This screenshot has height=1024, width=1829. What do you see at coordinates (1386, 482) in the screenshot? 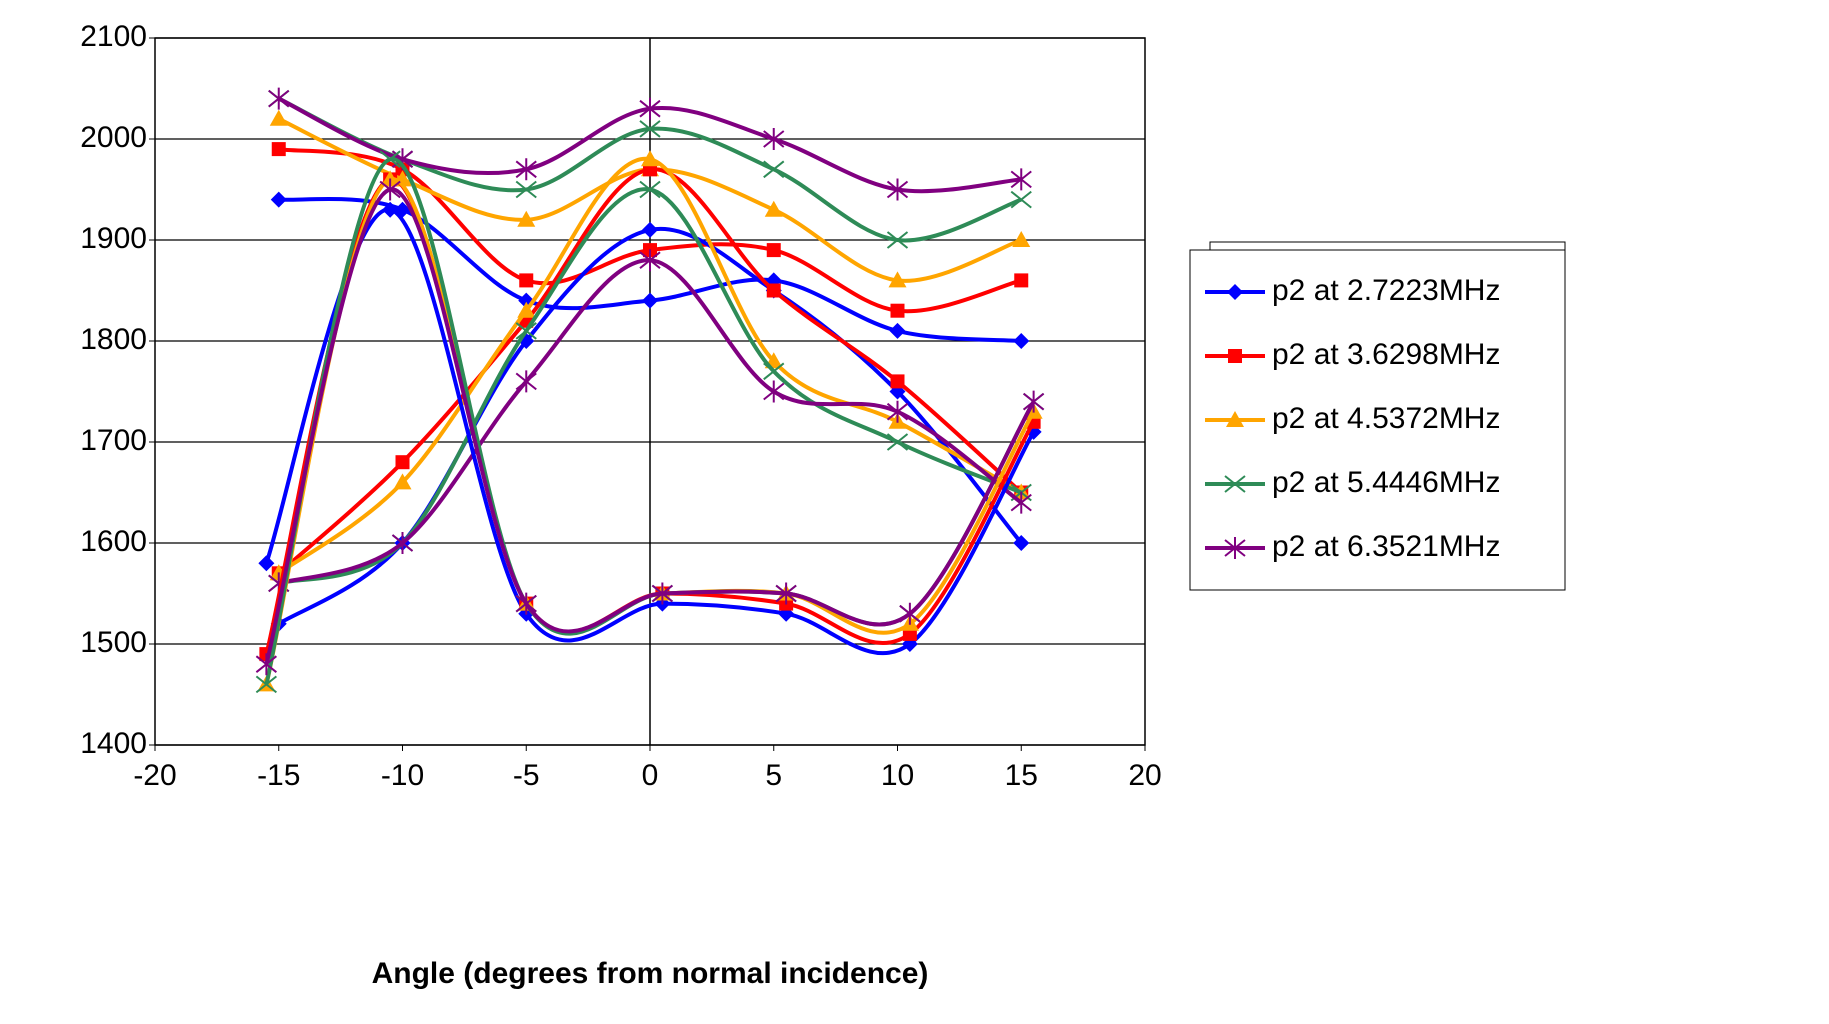
I see `legend-label: p2 at 5.4446MHz` at bounding box center [1386, 482].